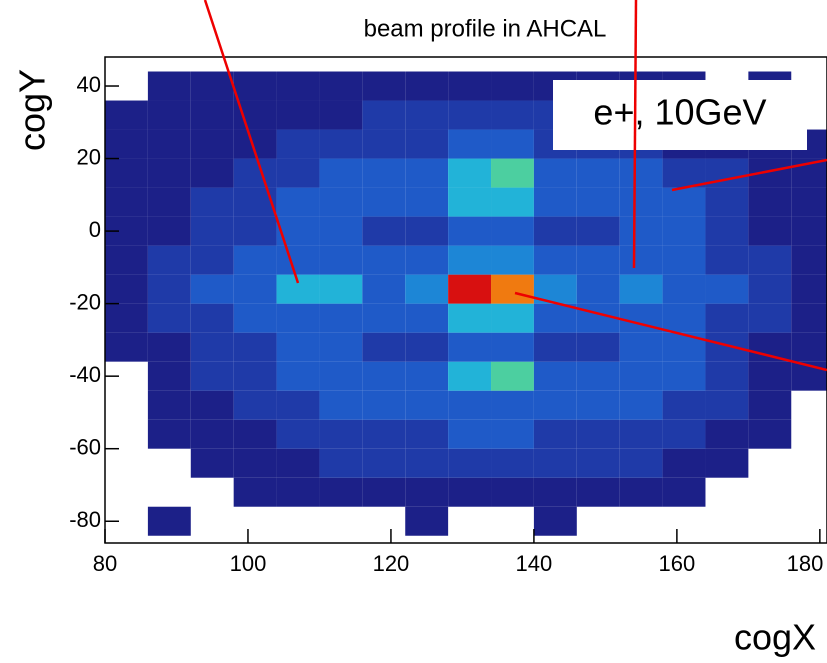 This screenshot has width=827, height=663. What do you see at coordinates (391, 563) in the screenshot?
I see `x-tick-label: 120` at bounding box center [391, 563].